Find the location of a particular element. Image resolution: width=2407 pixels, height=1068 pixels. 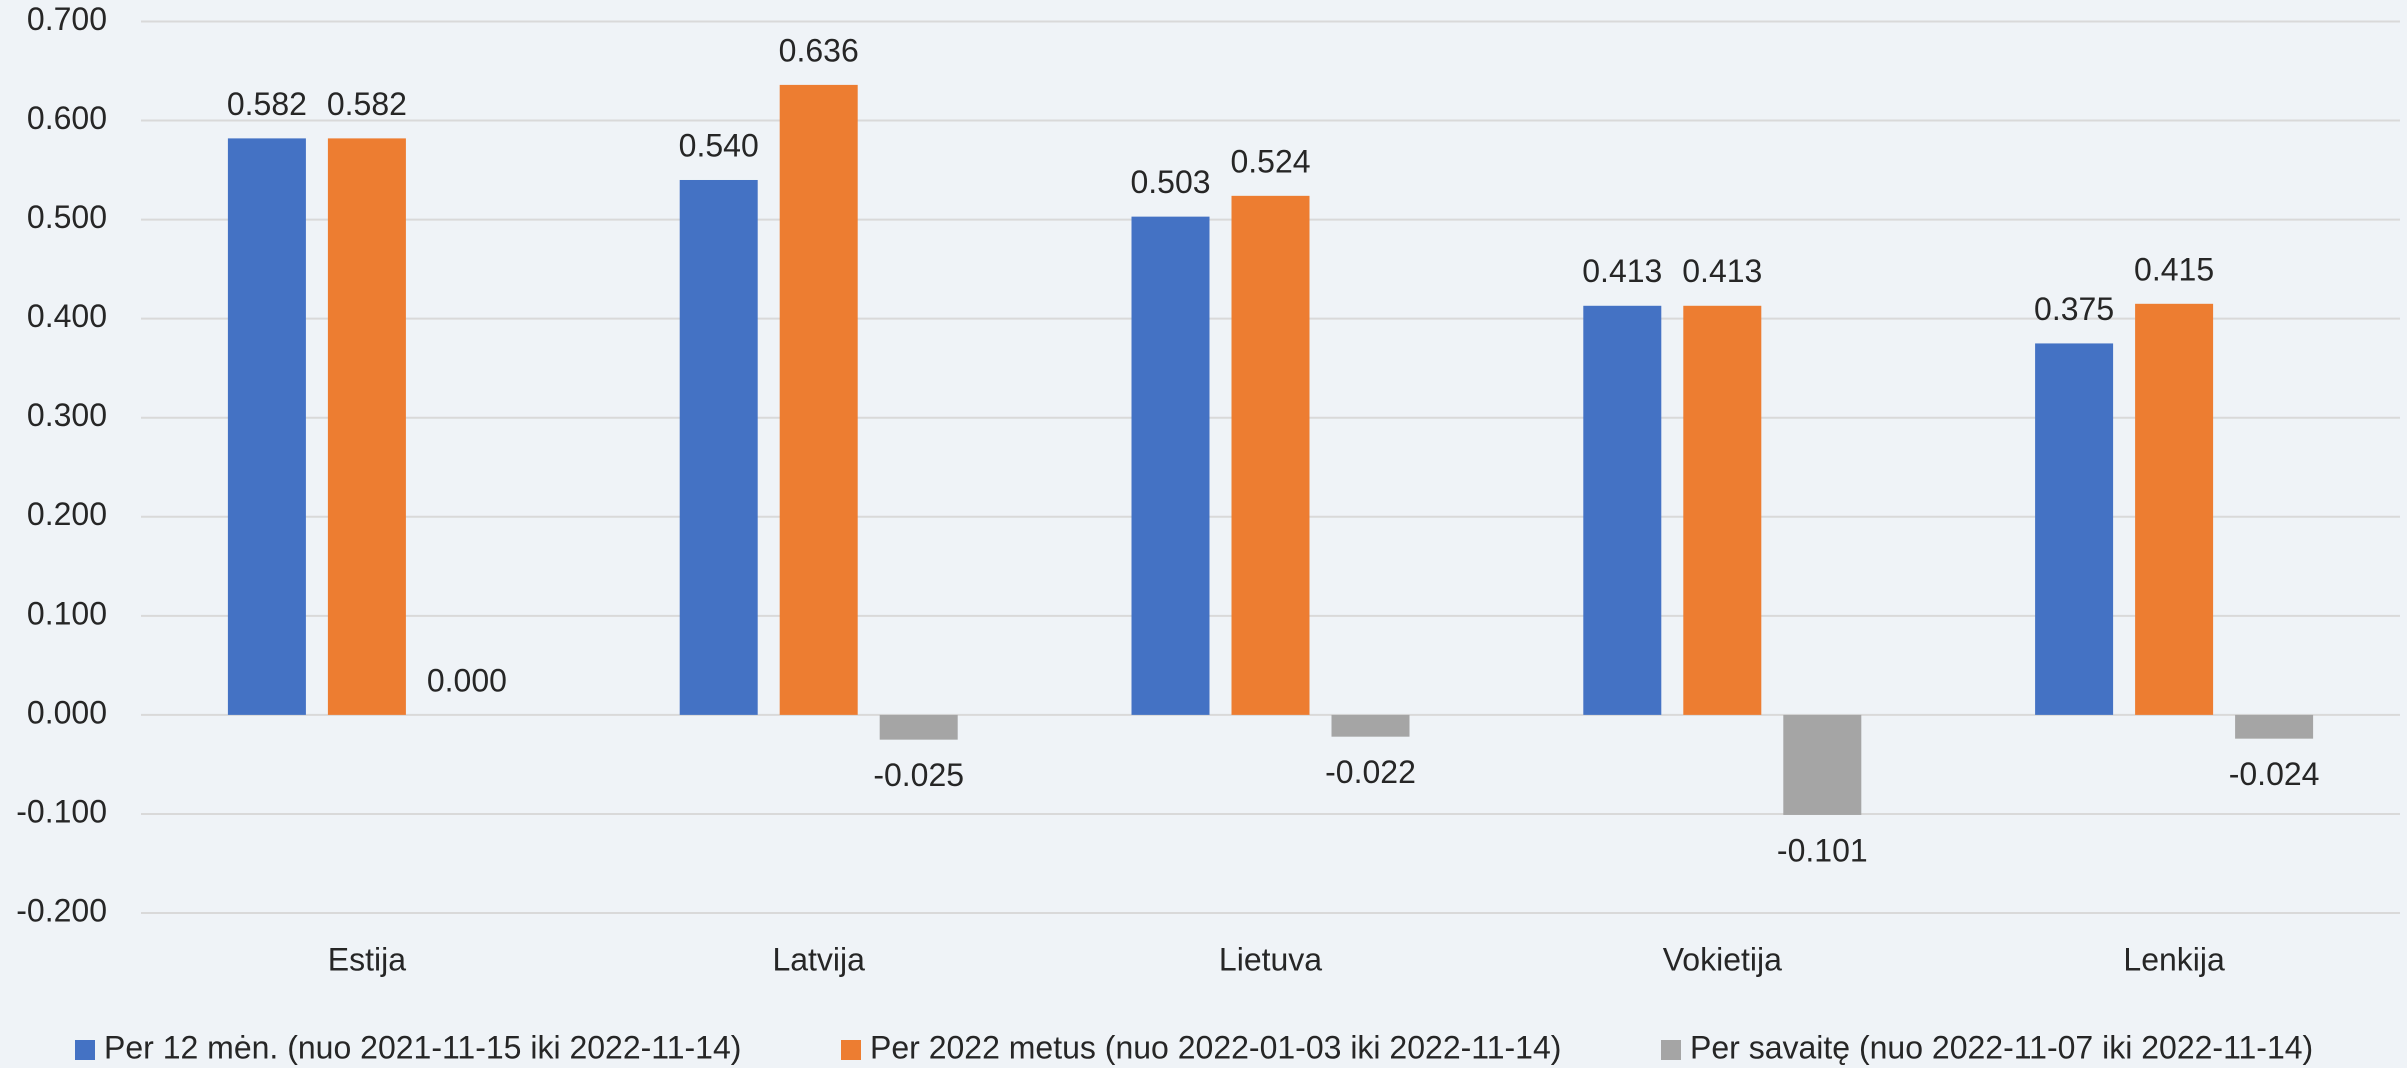

y-tick-label: 0.700 is located at coordinates (67, 19).